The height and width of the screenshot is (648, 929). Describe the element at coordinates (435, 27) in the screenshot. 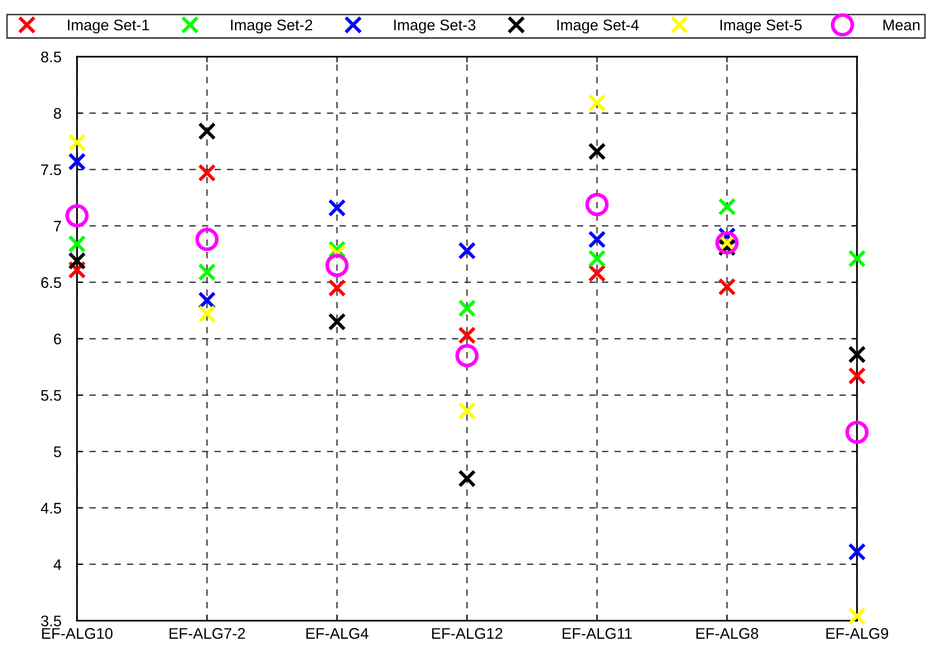

I see `legend-label: Image Set-3` at that location.